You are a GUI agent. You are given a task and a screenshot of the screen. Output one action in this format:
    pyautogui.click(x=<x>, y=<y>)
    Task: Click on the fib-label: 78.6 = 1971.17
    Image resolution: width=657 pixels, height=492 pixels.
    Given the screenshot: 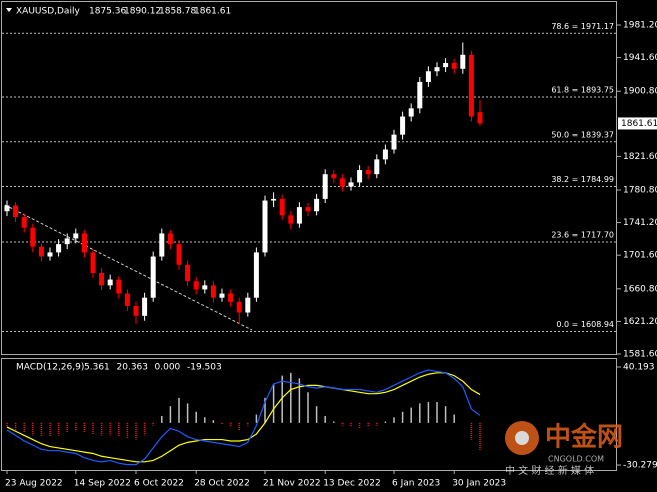 What is the action you would take?
    pyautogui.click(x=582, y=26)
    